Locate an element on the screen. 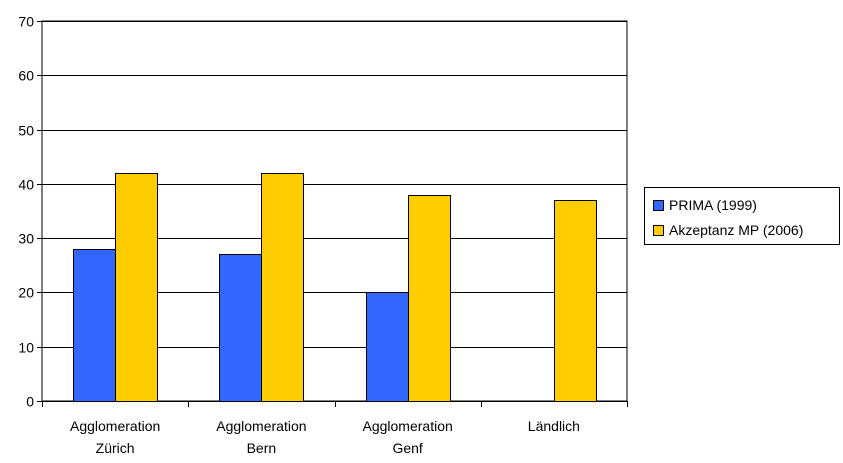 Image resolution: width=843 pixels, height=463 pixels. x-tick-label: Zürich is located at coordinates (115, 448).